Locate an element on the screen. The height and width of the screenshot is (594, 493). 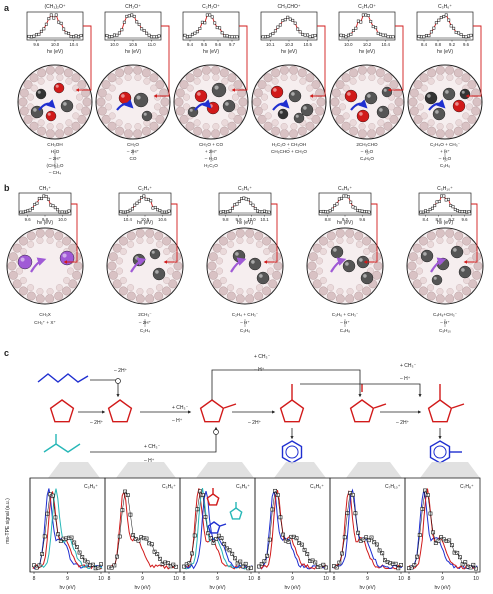
a-reaction-4-0: 2CH₃CHO is located at coordinates (367, 144).